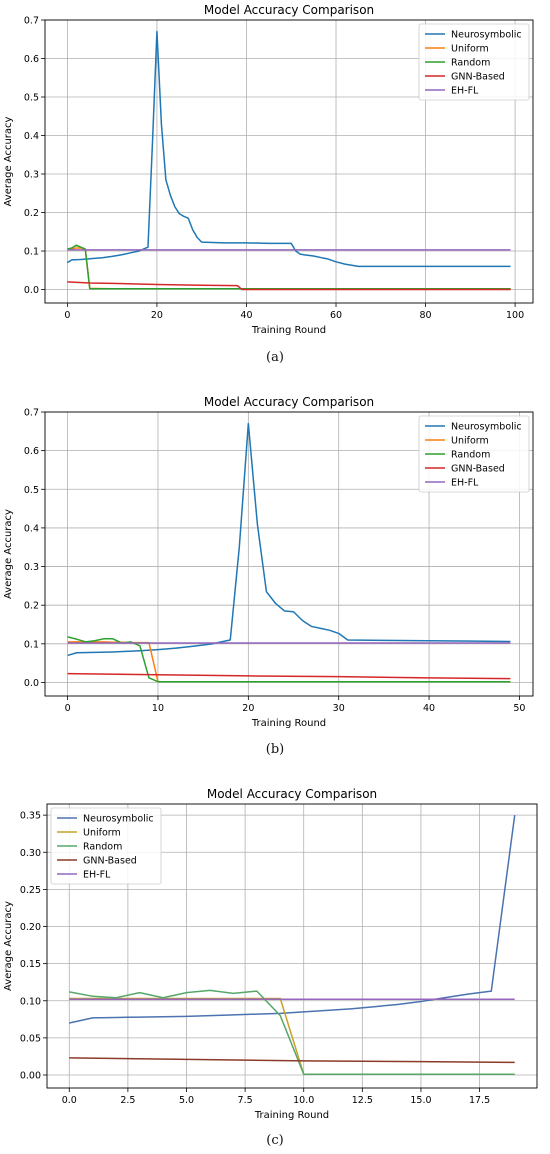  I want to click on caption-a: (a), so click(275, 357).